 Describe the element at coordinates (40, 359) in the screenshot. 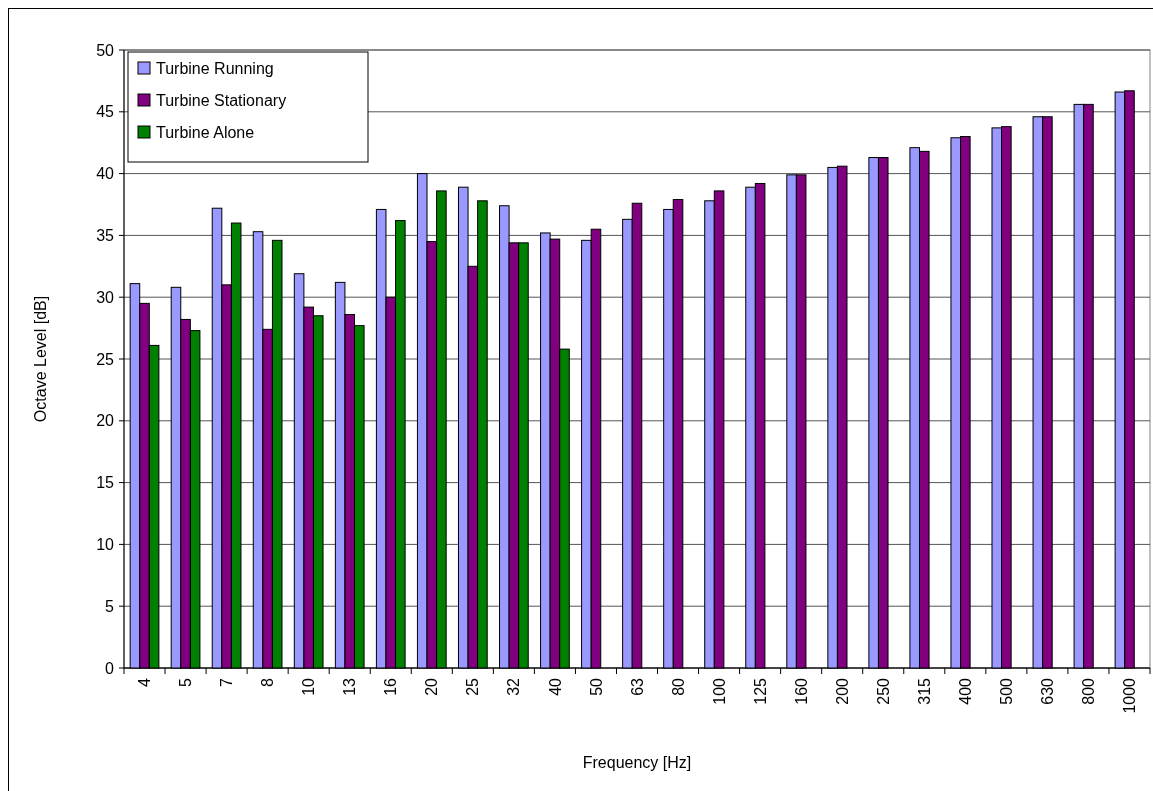

I see `y-axis-title: Octave Level [dB]` at that location.